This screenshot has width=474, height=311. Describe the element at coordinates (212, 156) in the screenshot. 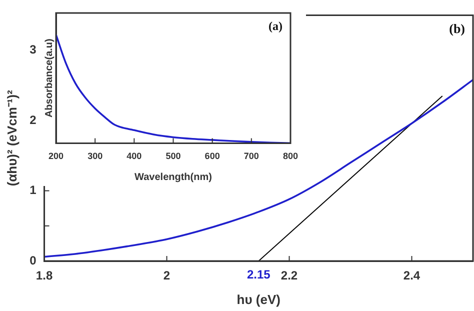

I see `x-tick-label: 600` at that location.